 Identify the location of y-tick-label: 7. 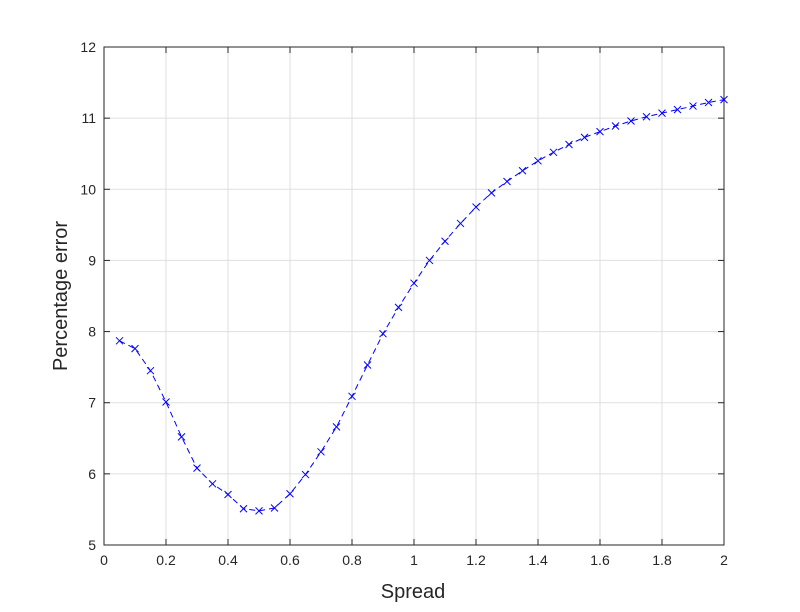
(92, 403).